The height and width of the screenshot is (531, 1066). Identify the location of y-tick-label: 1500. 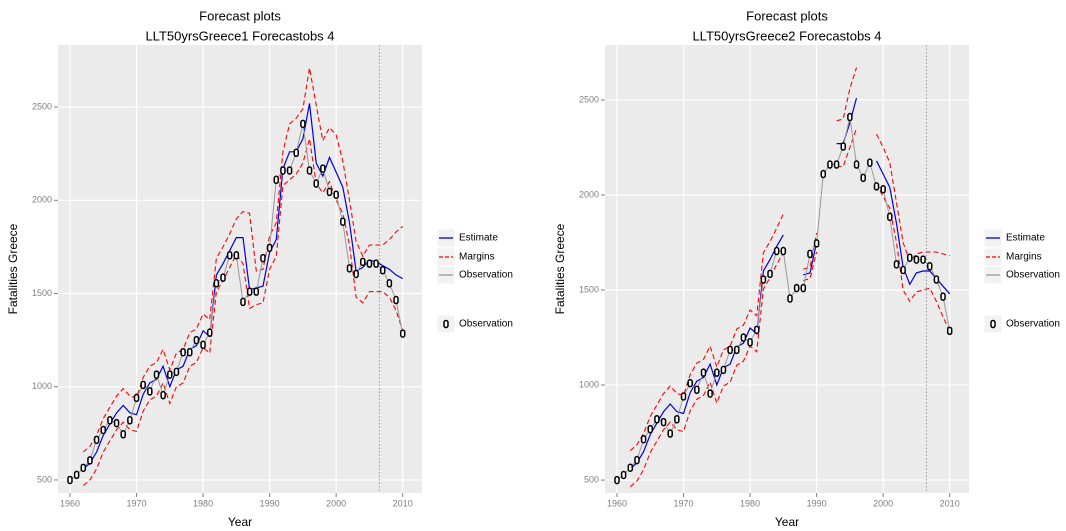
(589, 289).